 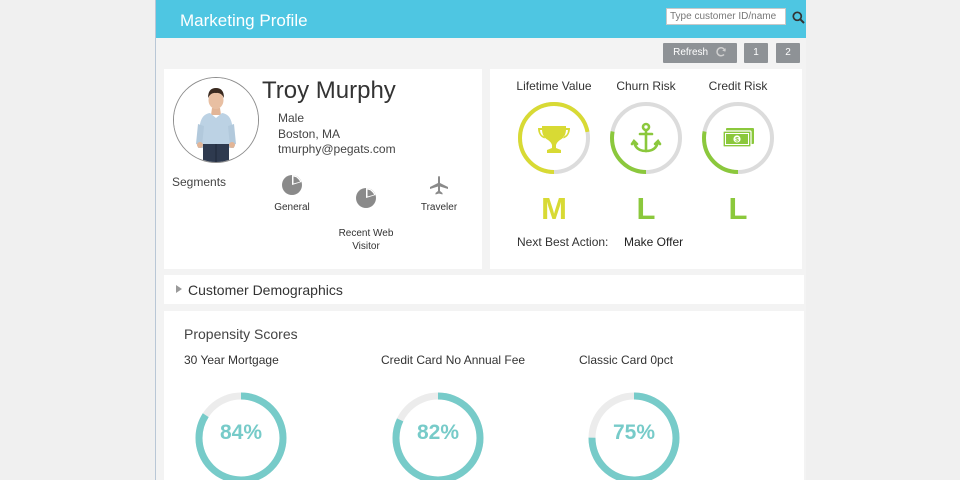 I want to click on customer-search-input, so click(x=726, y=16).